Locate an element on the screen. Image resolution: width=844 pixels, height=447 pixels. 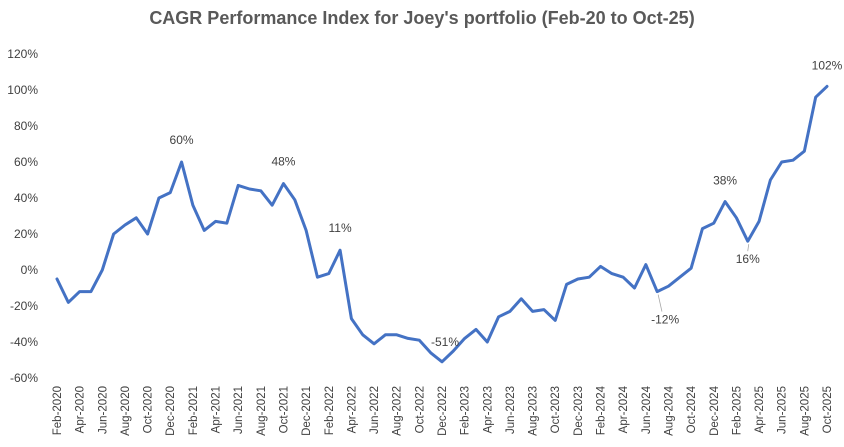
y-tick-label: 100% is located at coordinates (22, 90).